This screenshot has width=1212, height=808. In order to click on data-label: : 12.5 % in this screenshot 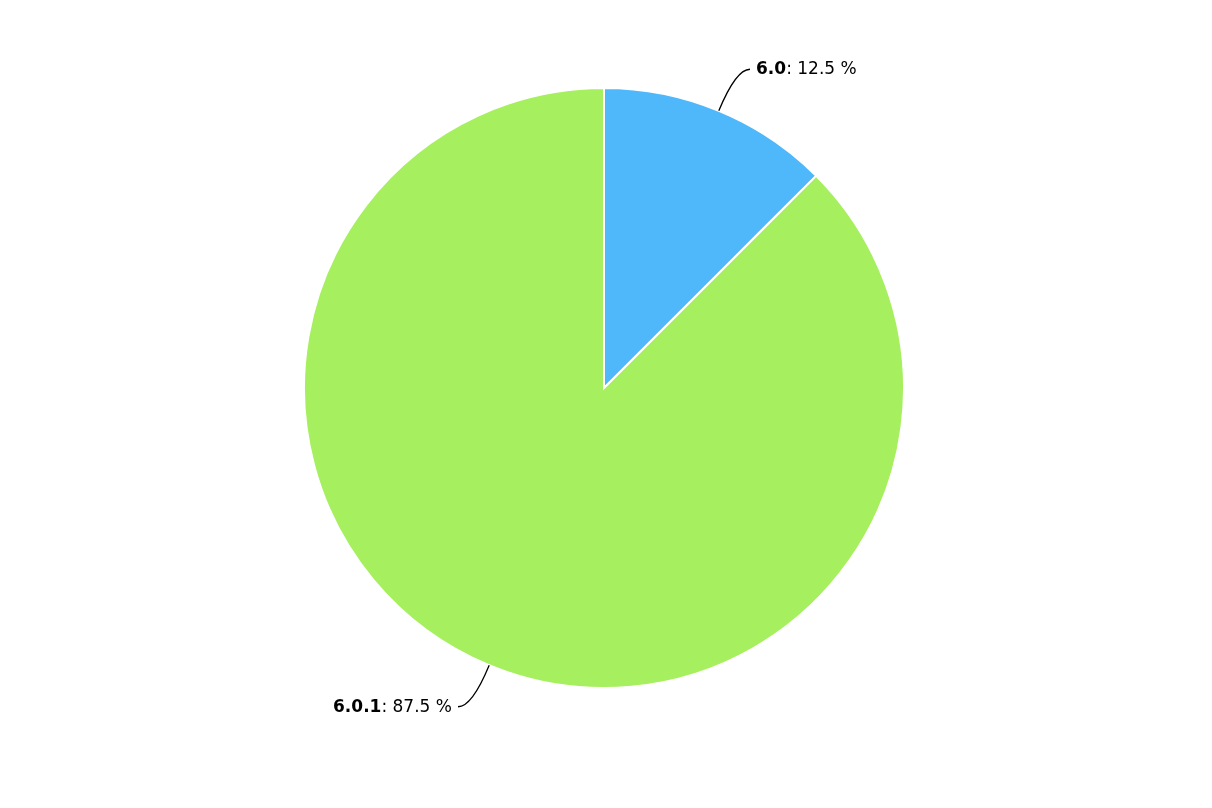, I will do `click(821, 68)`.